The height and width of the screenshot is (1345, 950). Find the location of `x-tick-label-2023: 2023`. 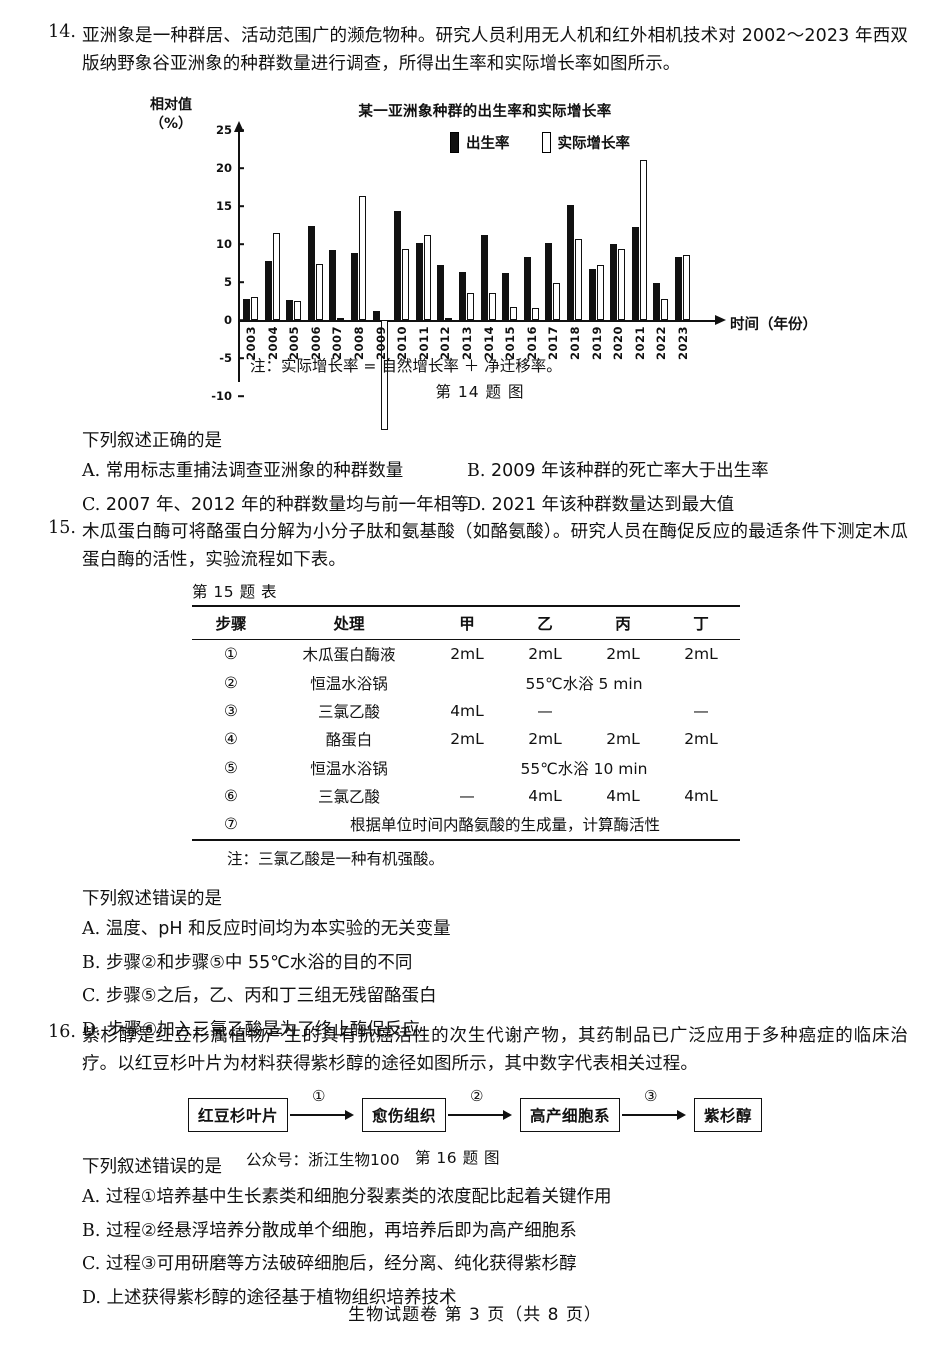

x-tick-label-2023: 2023 is located at coordinates (683, 343).